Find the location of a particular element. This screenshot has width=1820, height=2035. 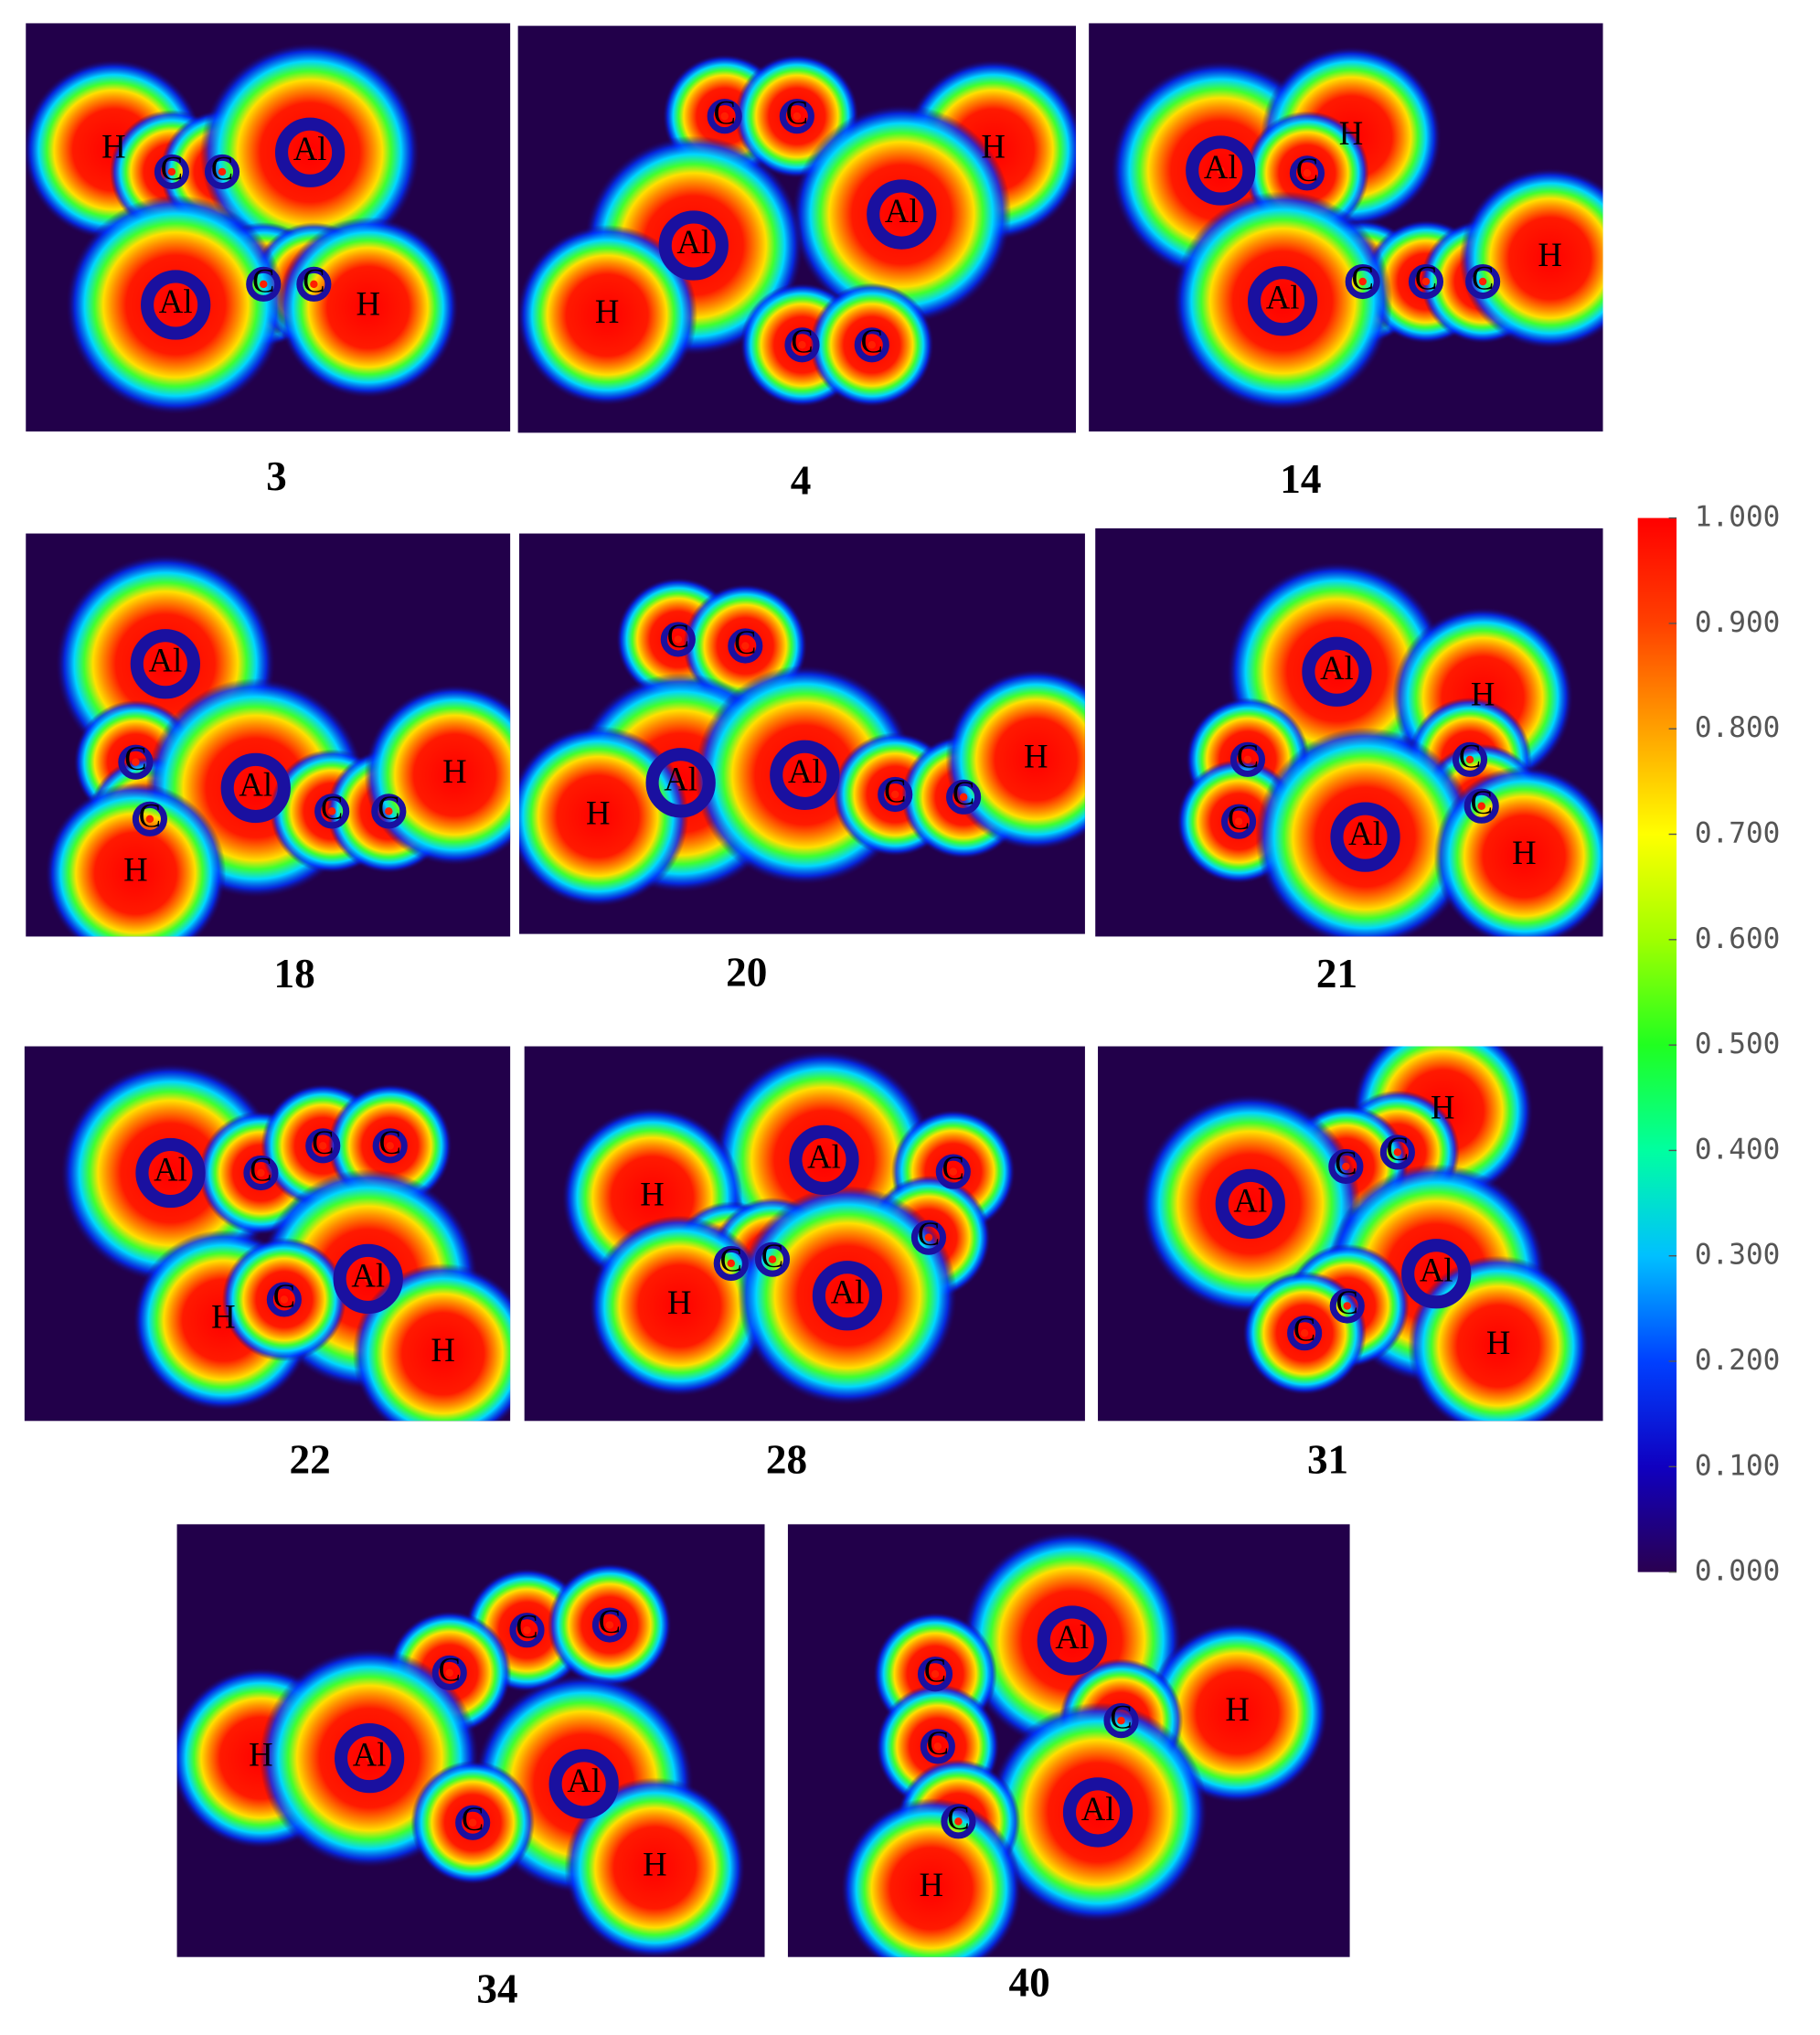

colorbar-tick-label: 0.100 is located at coordinates (1738, 1465).